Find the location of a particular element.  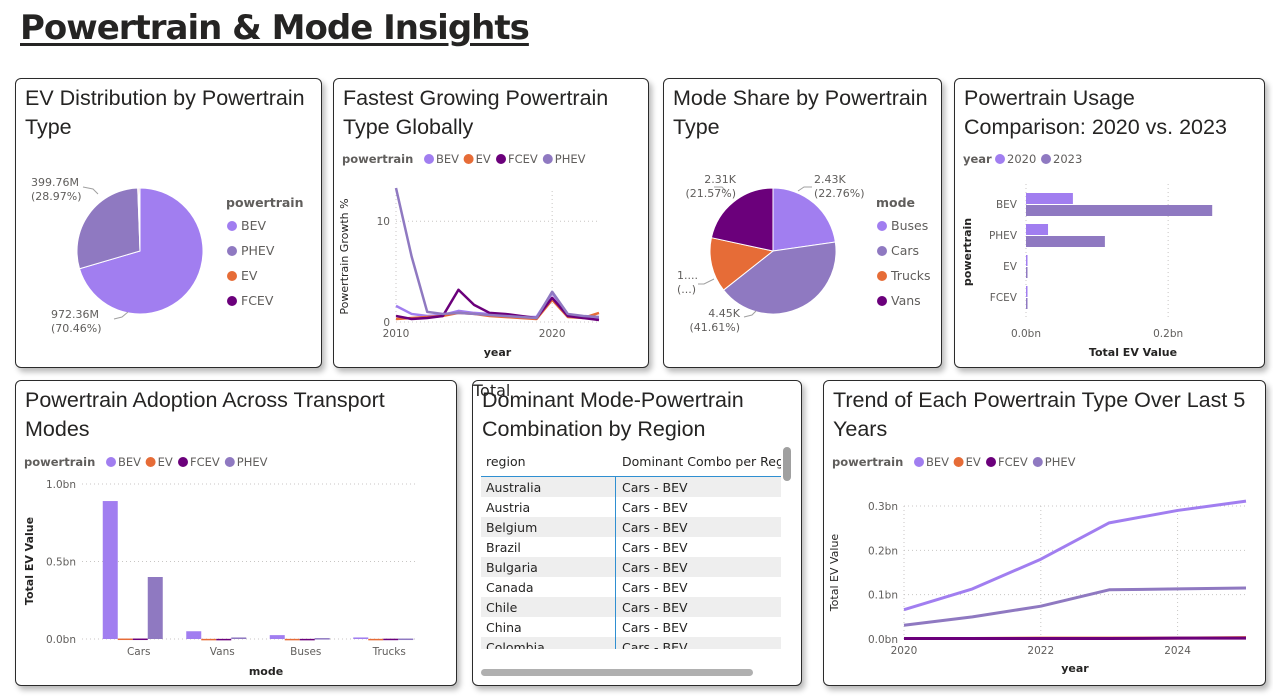

legend-title: powertrain is located at coordinates (867, 462).